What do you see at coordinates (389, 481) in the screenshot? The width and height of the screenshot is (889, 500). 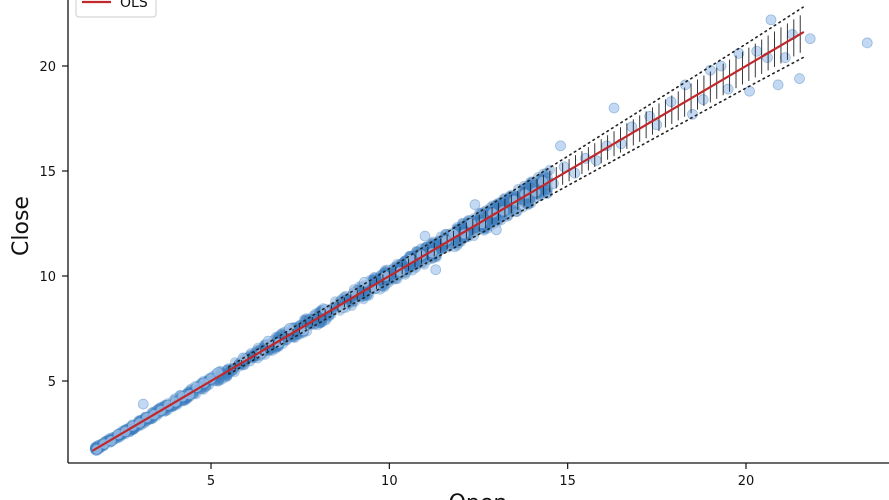 I see `x-tick-label: 10` at bounding box center [389, 481].